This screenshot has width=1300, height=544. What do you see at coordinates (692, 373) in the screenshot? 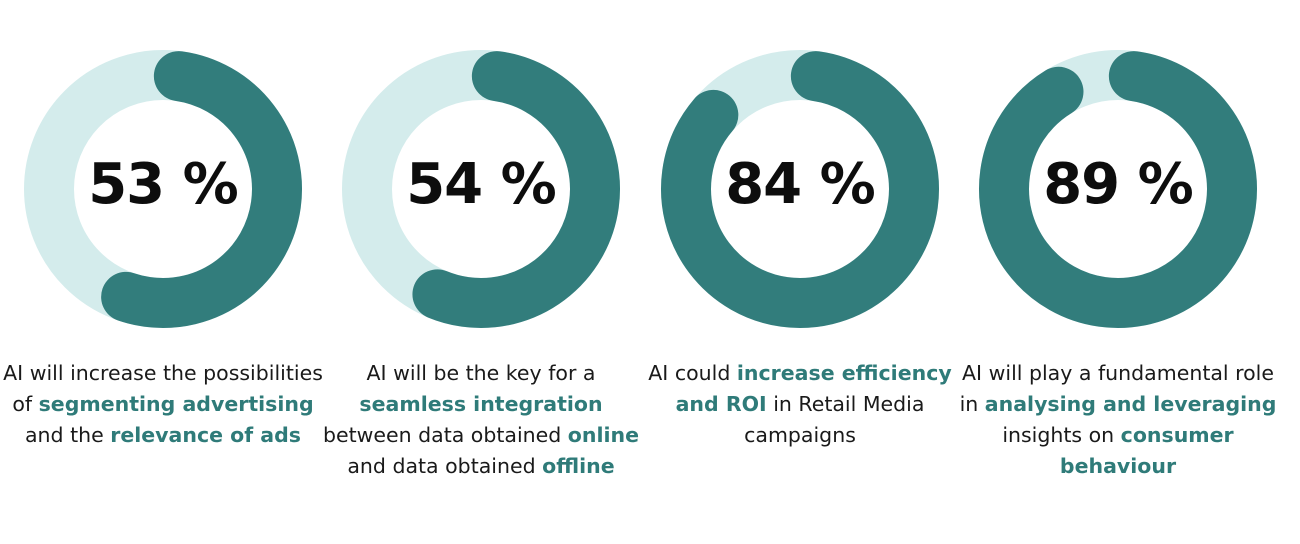
I see `caption-text: AI could` at bounding box center [692, 373].